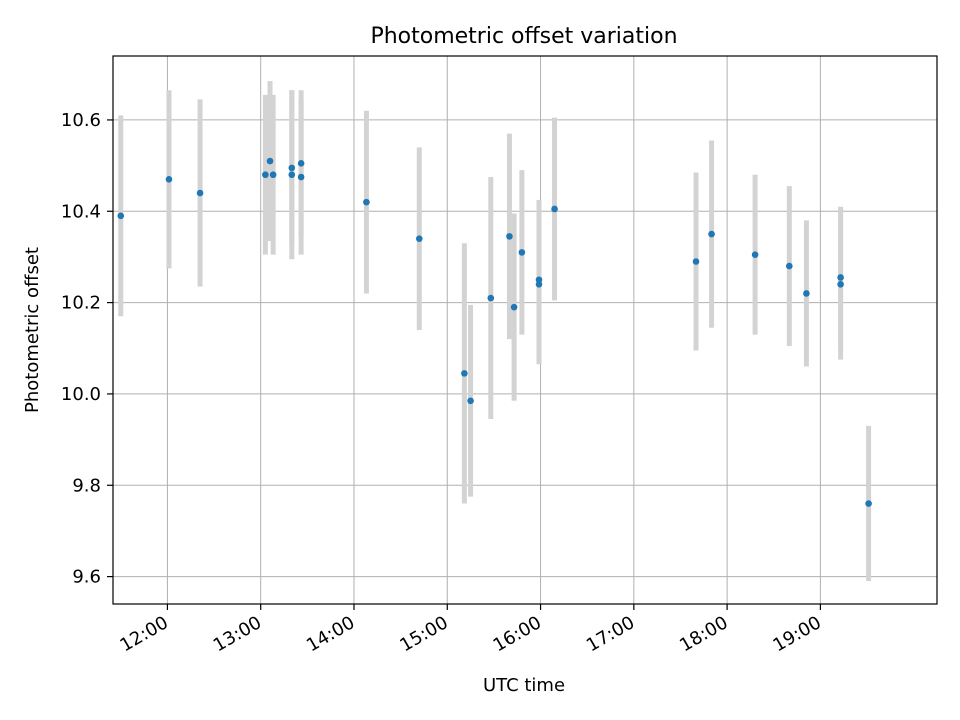 The width and height of the screenshot is (960, 720). Describe the element at coordinates (237, 634) in the screenshot. I see `x-tick-label: 13:00` at that location.